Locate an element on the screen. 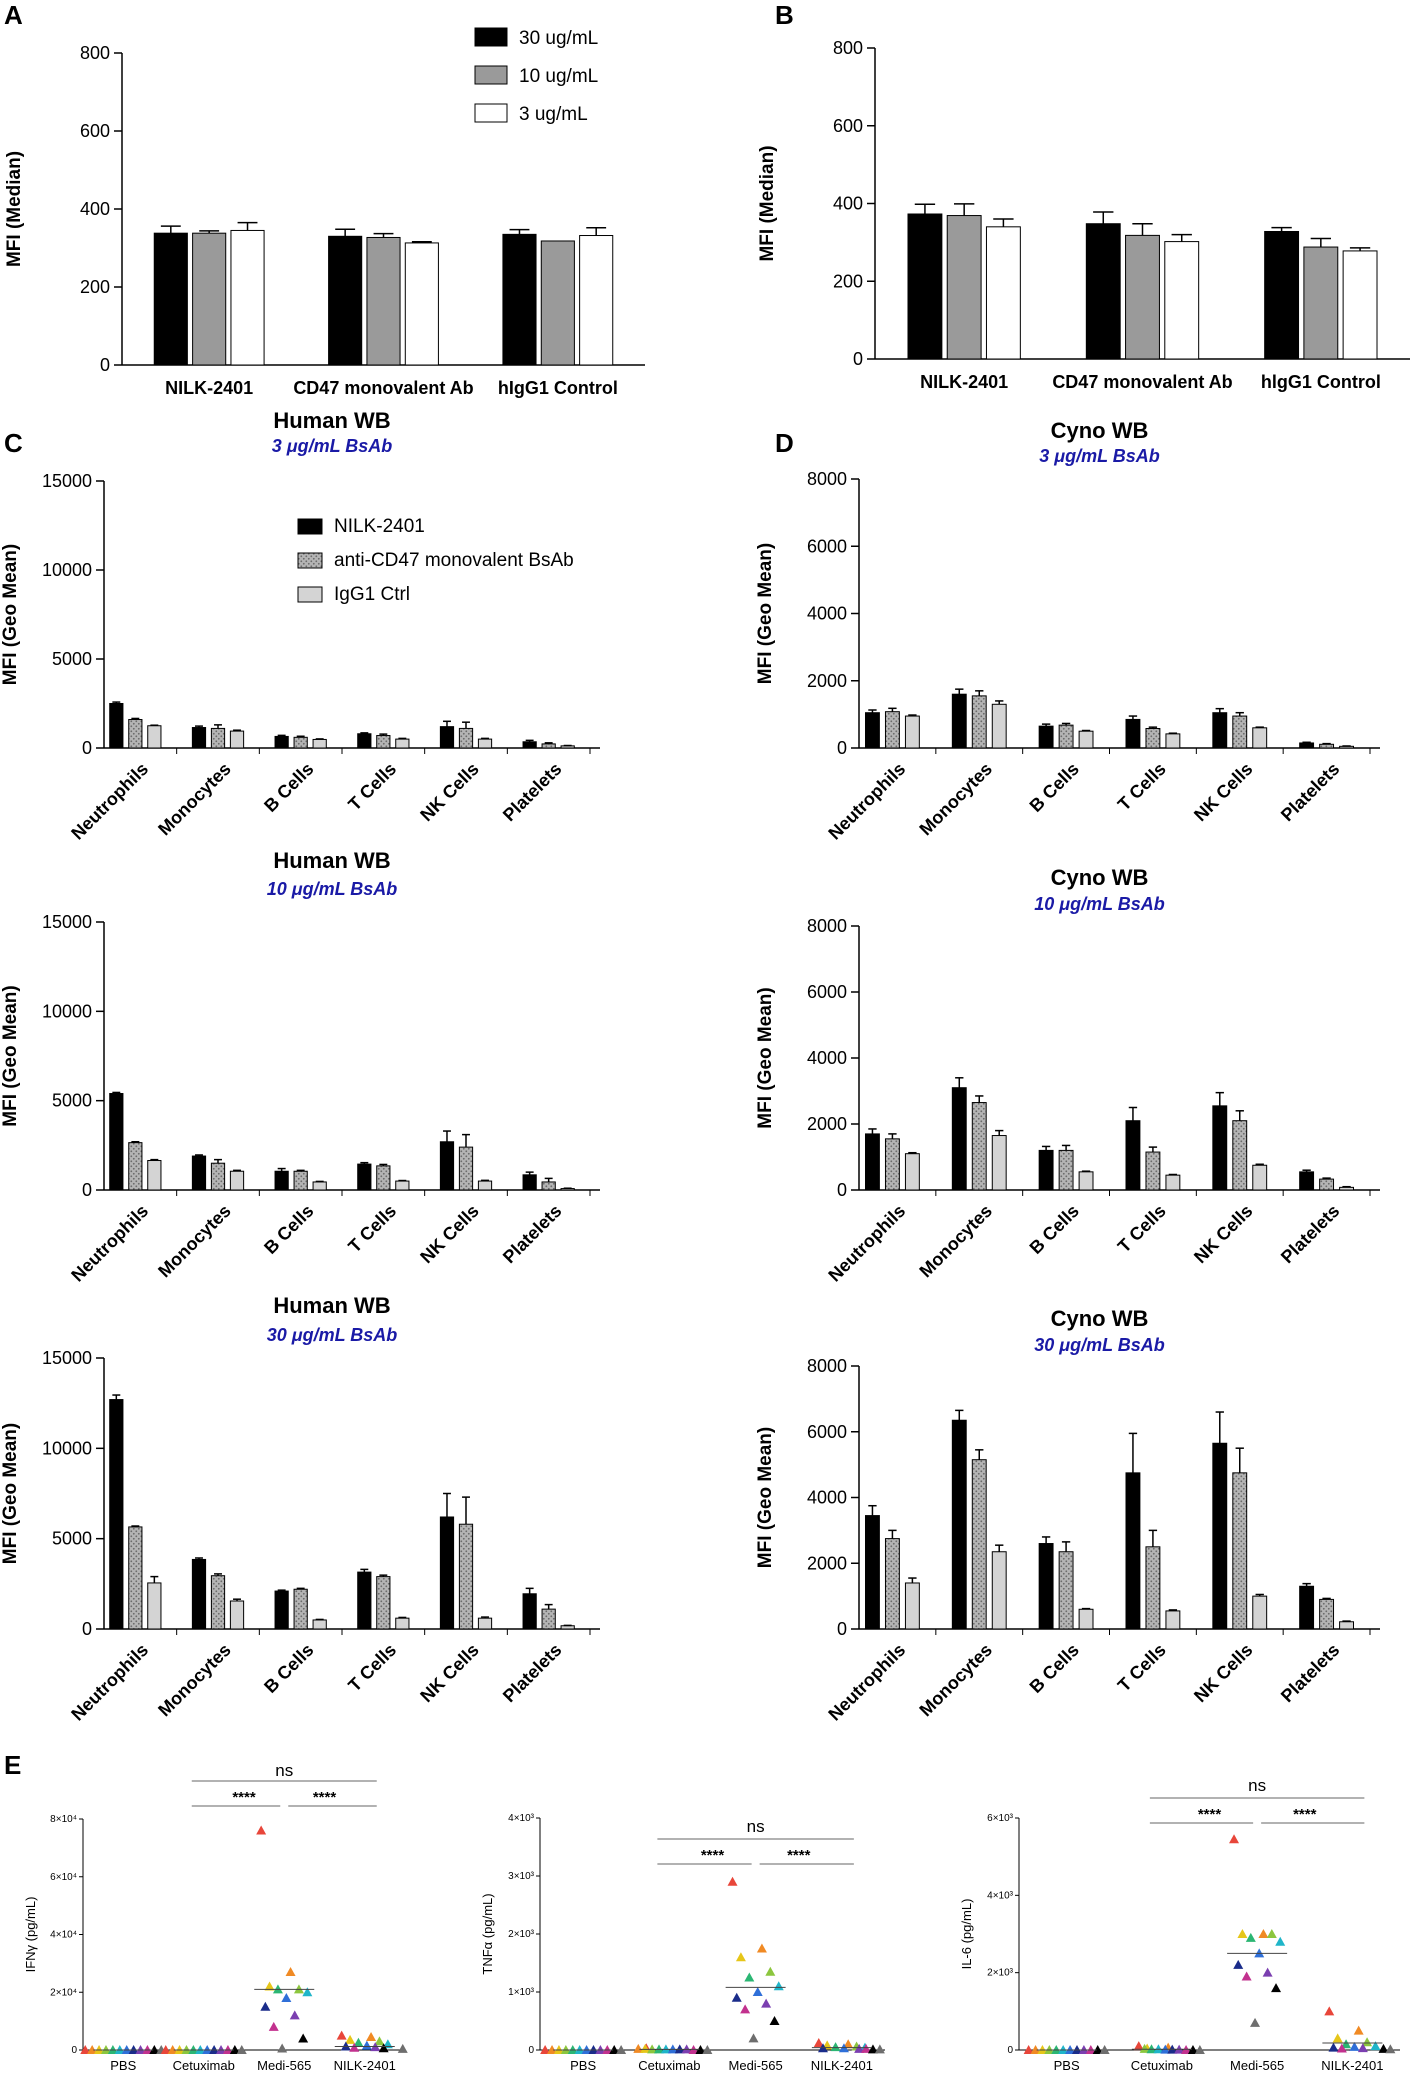  chart-title: Human WB is located at coordinates (331, 420).